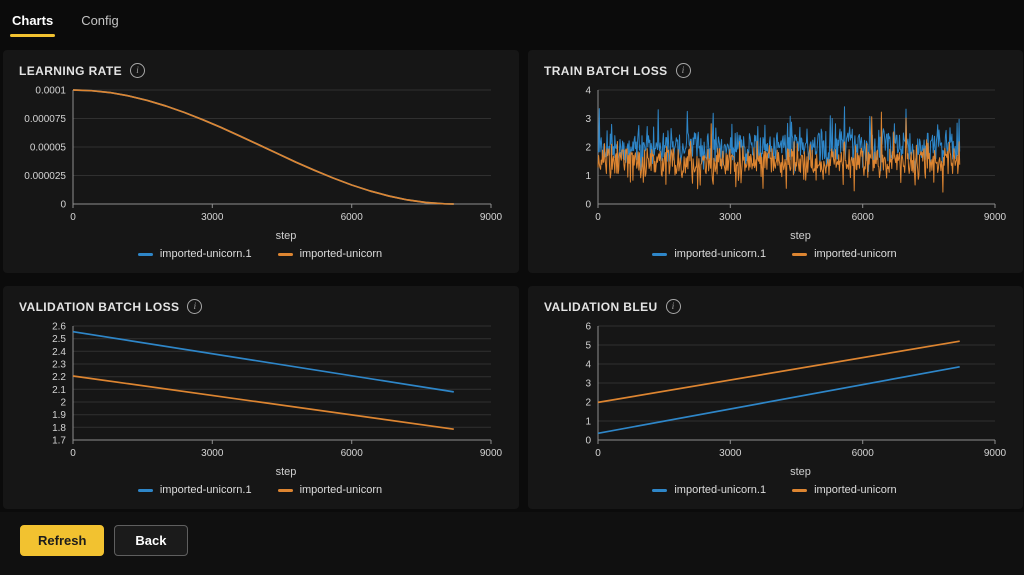 The height and width of the screenshot is (575, 1024). I want to click on svg-text: 6, so click(588, 327).